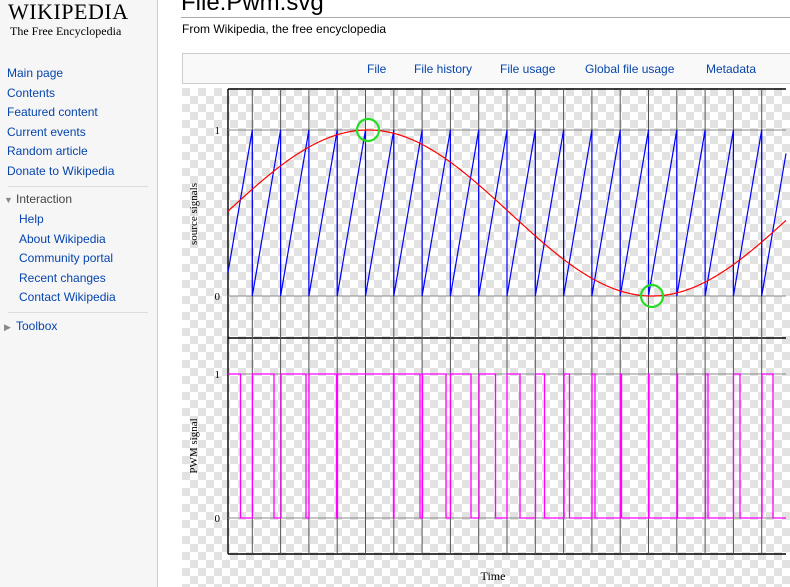  Describe the element at coordinates (47, 151) in the screenshot. I see `nav-random-article: Random article` at that location.